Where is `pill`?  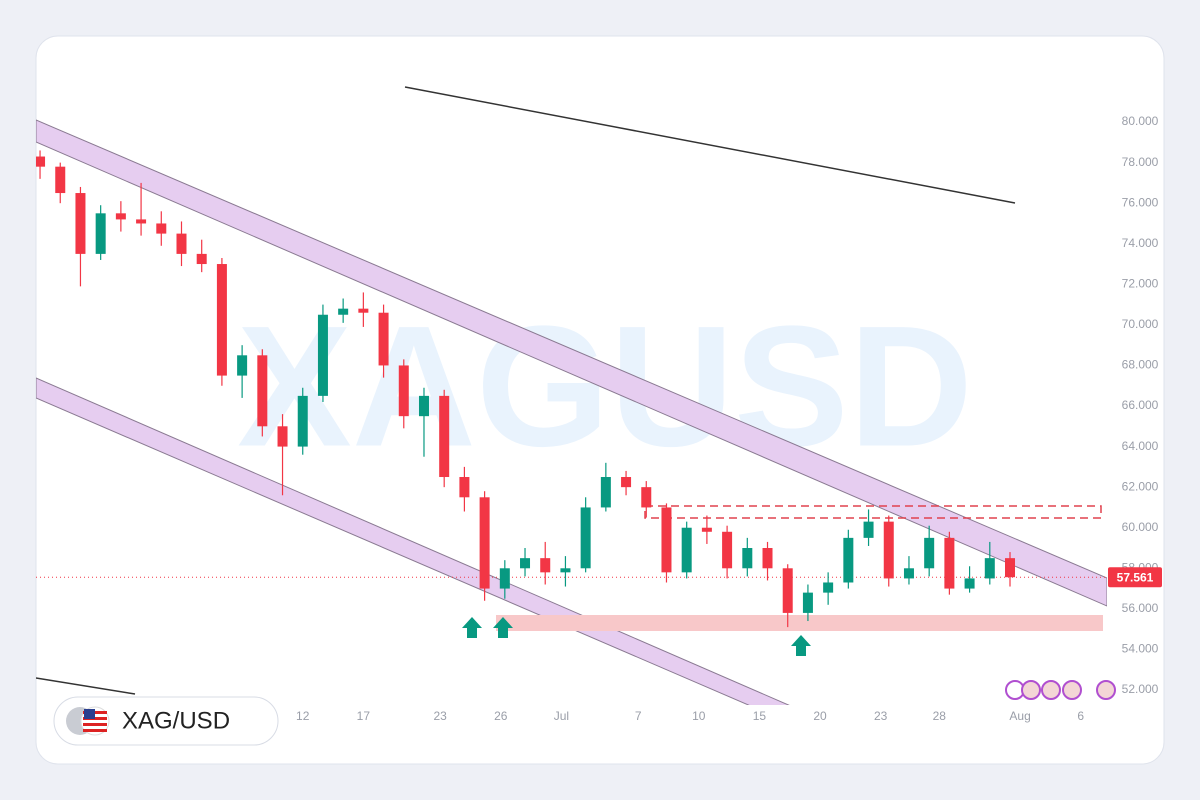 pill is located at coordinates (166, 721).